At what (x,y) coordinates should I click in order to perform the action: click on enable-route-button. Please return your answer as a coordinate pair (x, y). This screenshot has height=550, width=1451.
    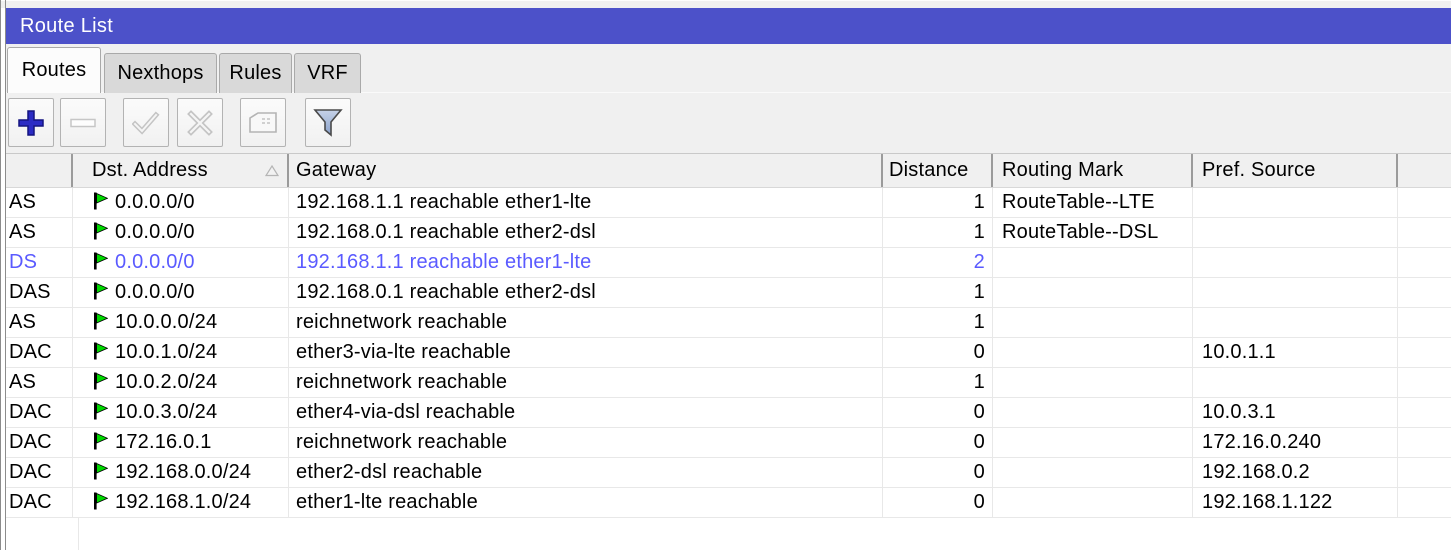
    Looking at the image, I should click on (146, 122).